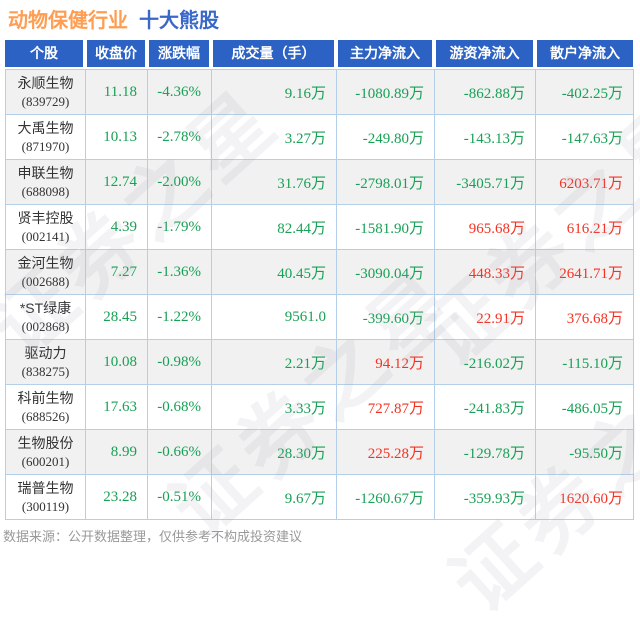 This screenshot has height=634, width=640. Describe the element at coordinates (117, 227) in the screenshot. I see `close-price-cell: 4.39` at that location.